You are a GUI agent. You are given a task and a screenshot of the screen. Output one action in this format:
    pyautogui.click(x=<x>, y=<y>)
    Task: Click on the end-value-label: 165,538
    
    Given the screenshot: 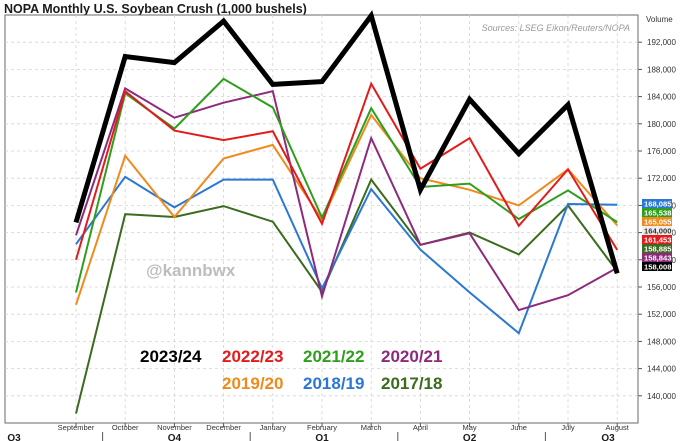 What is the action you would take?
    pyautogui.click(x=657, y=212)
    